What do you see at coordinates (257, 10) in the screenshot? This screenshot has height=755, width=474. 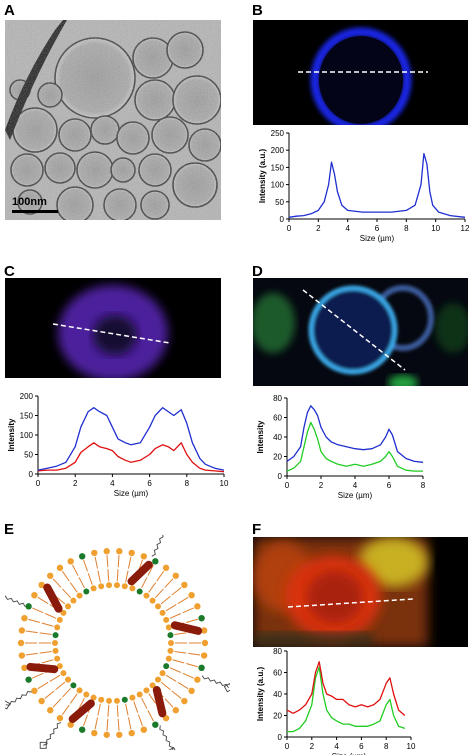 I see `panel-letter-b: B` at bounding box center [257, 10].